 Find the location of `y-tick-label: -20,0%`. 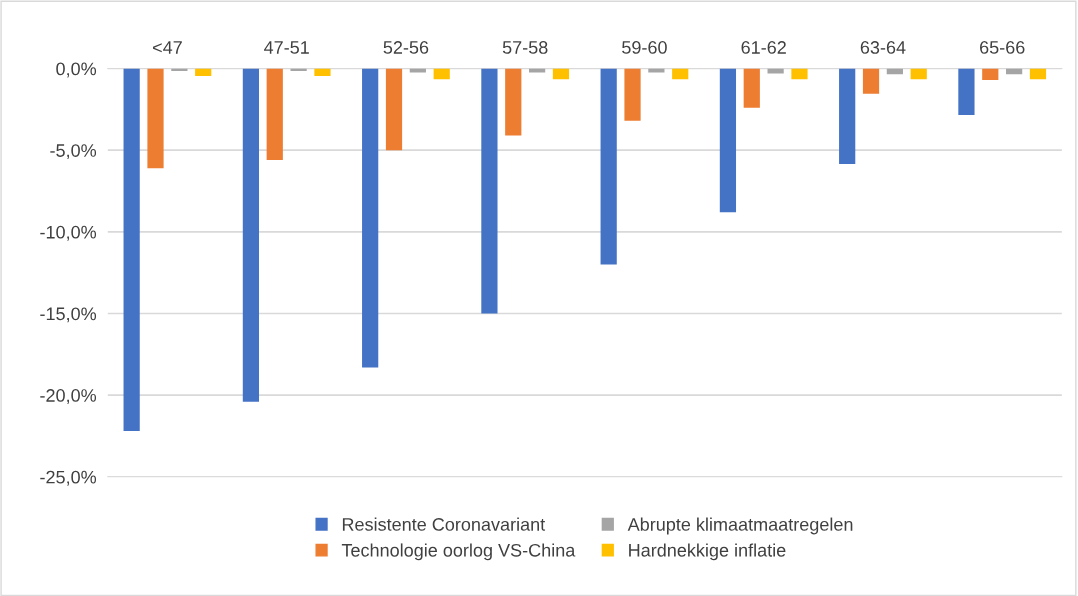

y-tick-label: -20,0% is located at coordinates (68, 396).